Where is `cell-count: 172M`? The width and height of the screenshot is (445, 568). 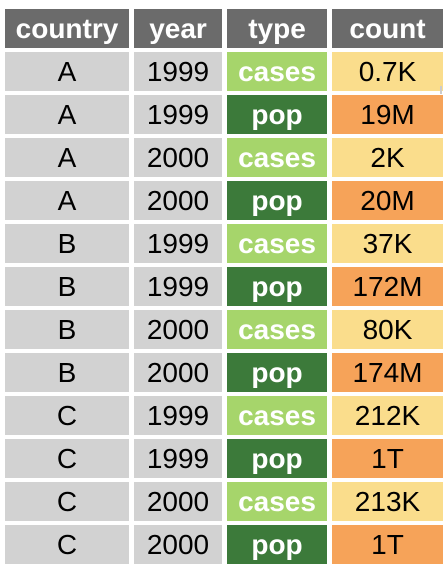
cell-count: 172M is located at coordinates (387, 286).